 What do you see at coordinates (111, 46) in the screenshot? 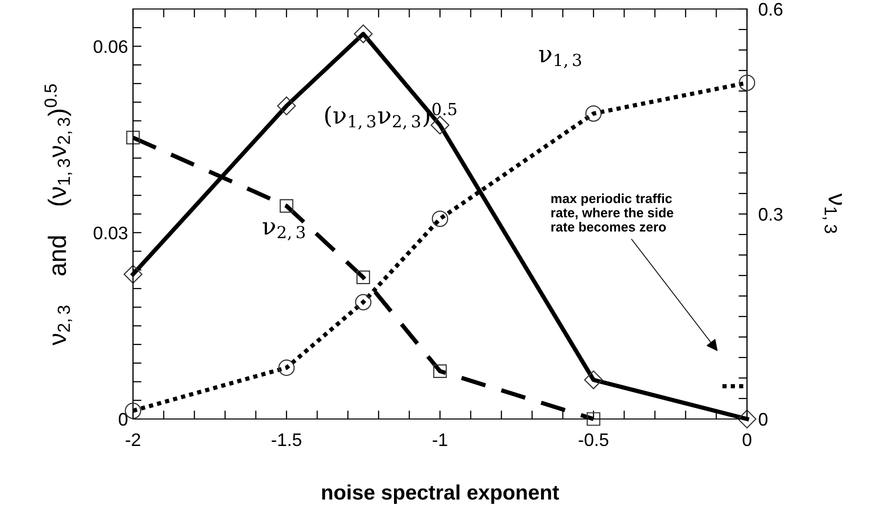
I see `y-tick-label: 0.06` at bounding box center [111, 46].